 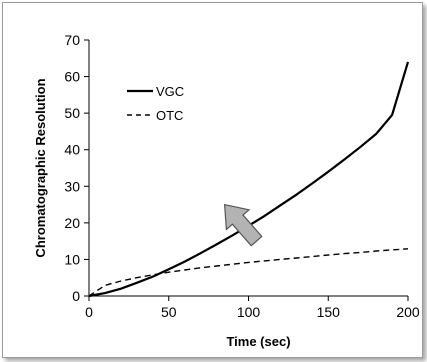 I want to click on x-tick-label: 200, so click(x=408, y=312).